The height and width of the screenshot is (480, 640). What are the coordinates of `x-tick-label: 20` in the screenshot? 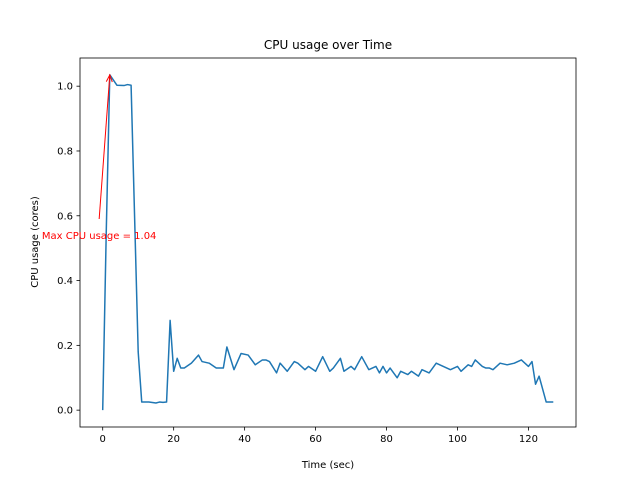 It's located at (173, 439).